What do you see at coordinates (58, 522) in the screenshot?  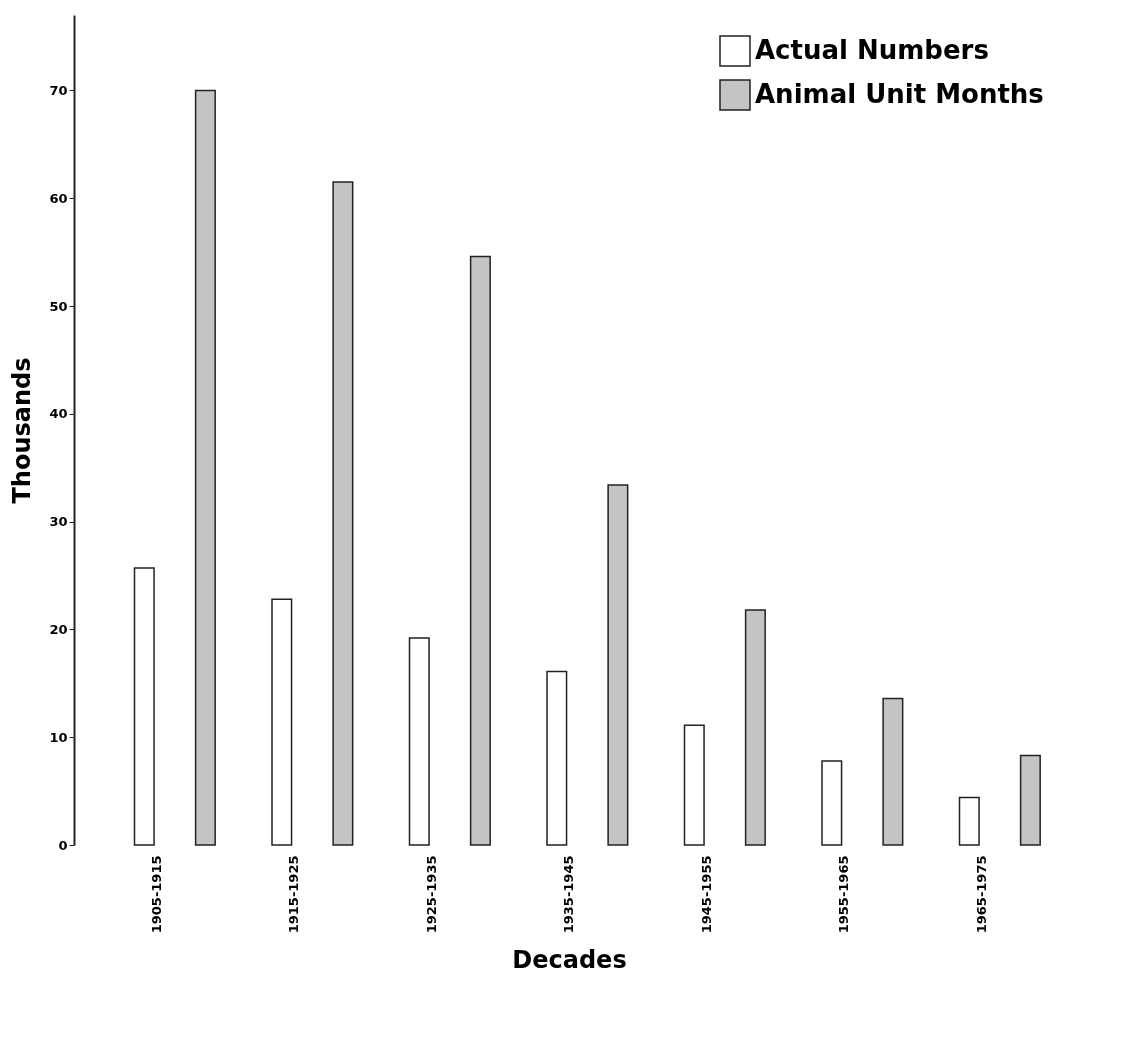 I see `y-tick-label: 30` at bounding box center [58, 522].